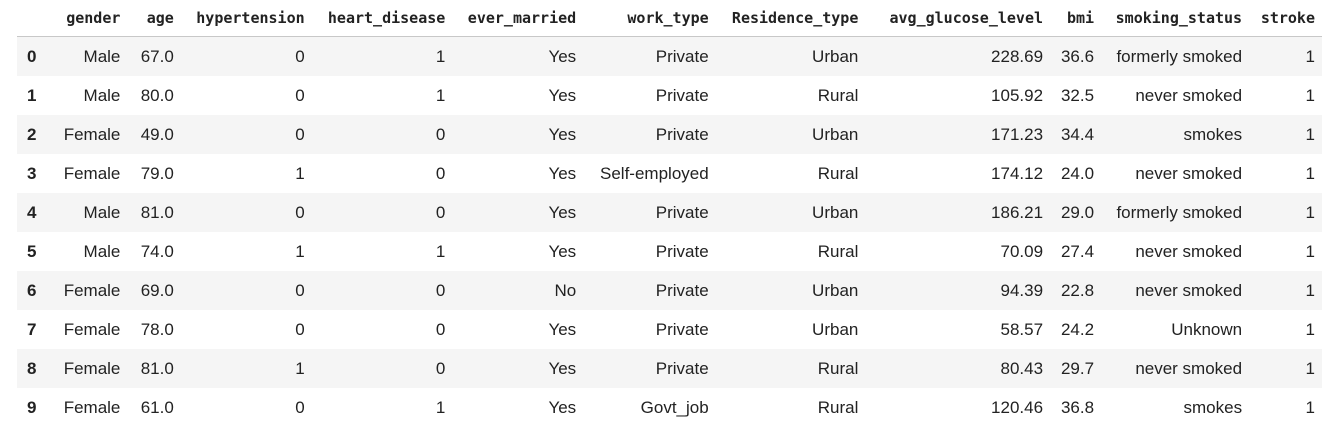  I want to click on column-header: ever_married, so click(518, 18).